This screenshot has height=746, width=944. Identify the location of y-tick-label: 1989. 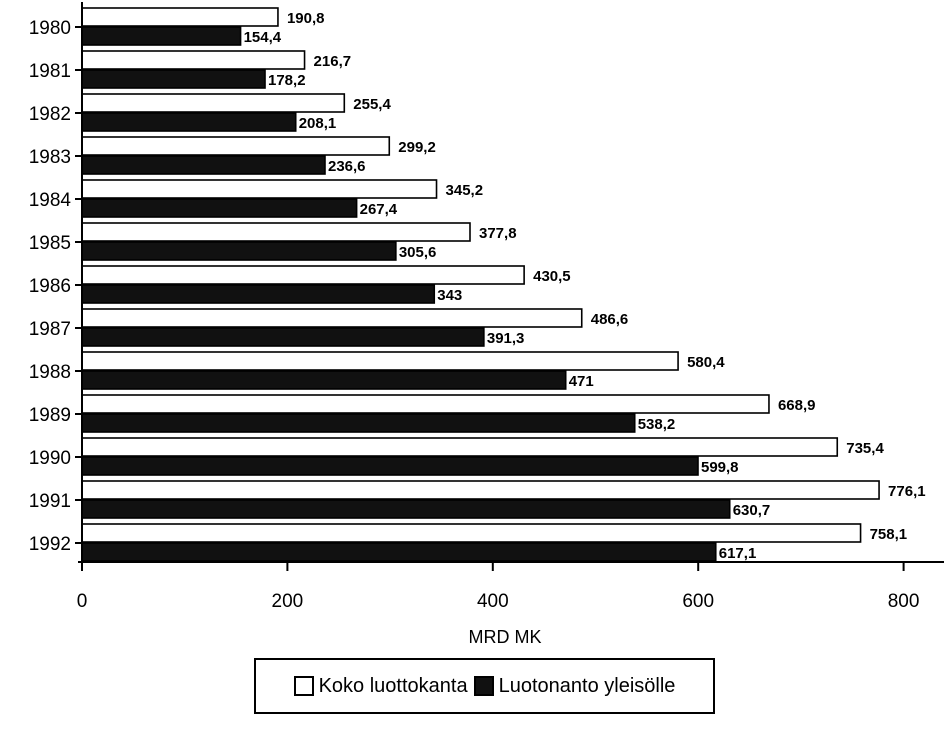
(50, 415).